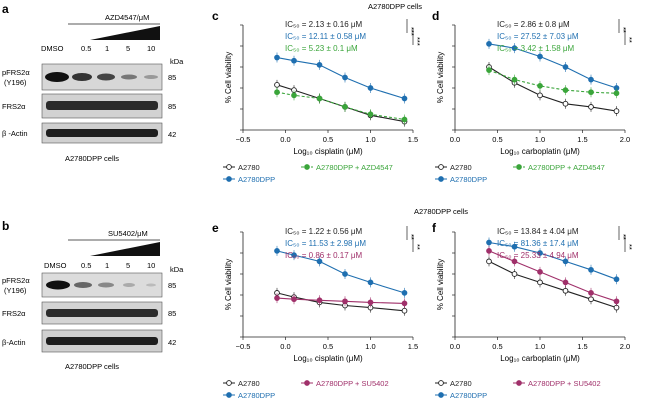 Image resolution: width=650 pixels, height=406 pixels. Describe the element at coordinates (440, 285) in the screenshot. I see `y-axis-label: % Cell viability` at that location.